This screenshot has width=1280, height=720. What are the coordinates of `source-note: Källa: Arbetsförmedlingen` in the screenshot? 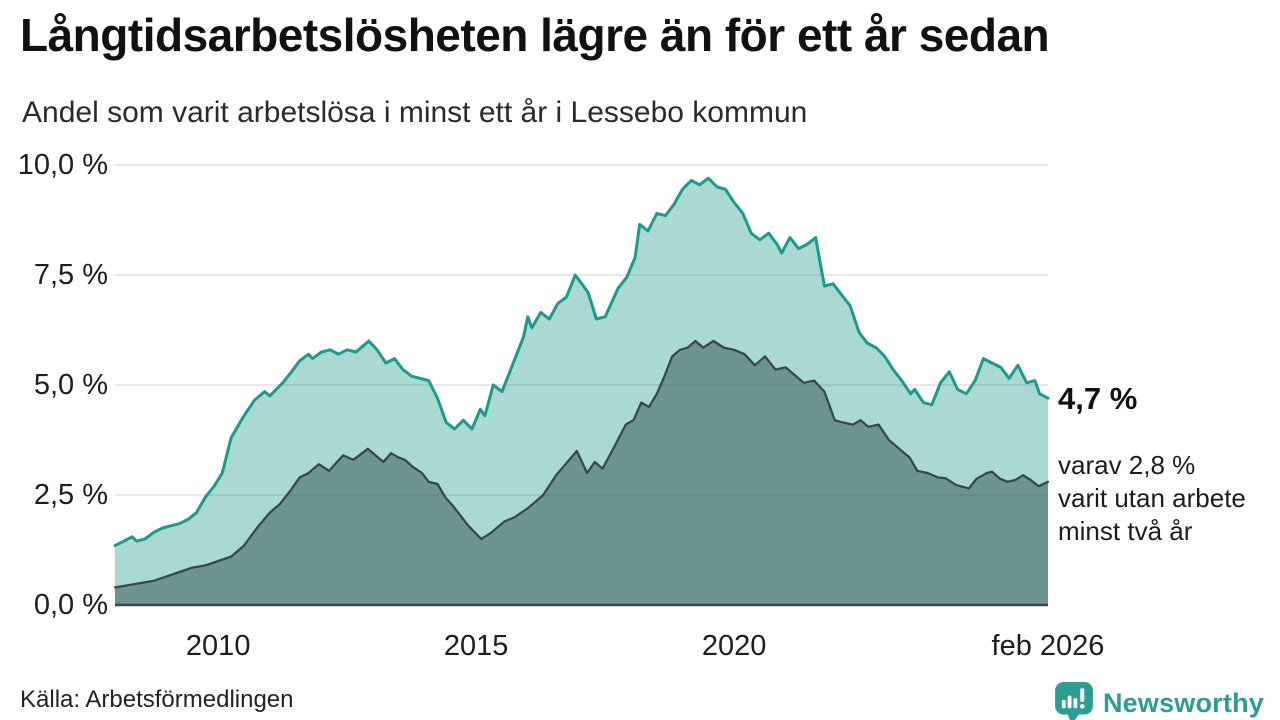 It's located at (157, 699).